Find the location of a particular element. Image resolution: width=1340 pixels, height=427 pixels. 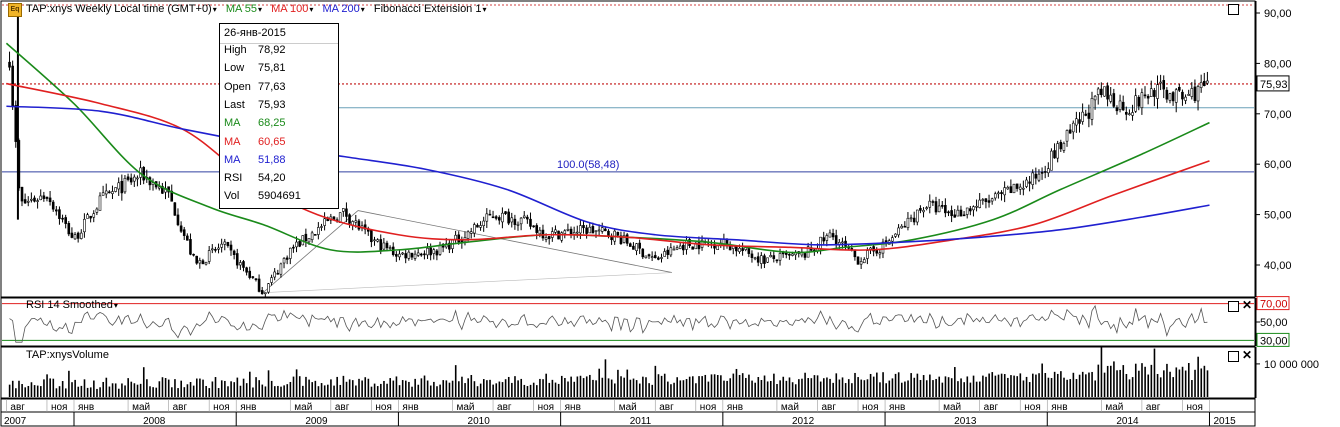

tooltip-row: MA 51,88 is located at coordinates (279, 160).